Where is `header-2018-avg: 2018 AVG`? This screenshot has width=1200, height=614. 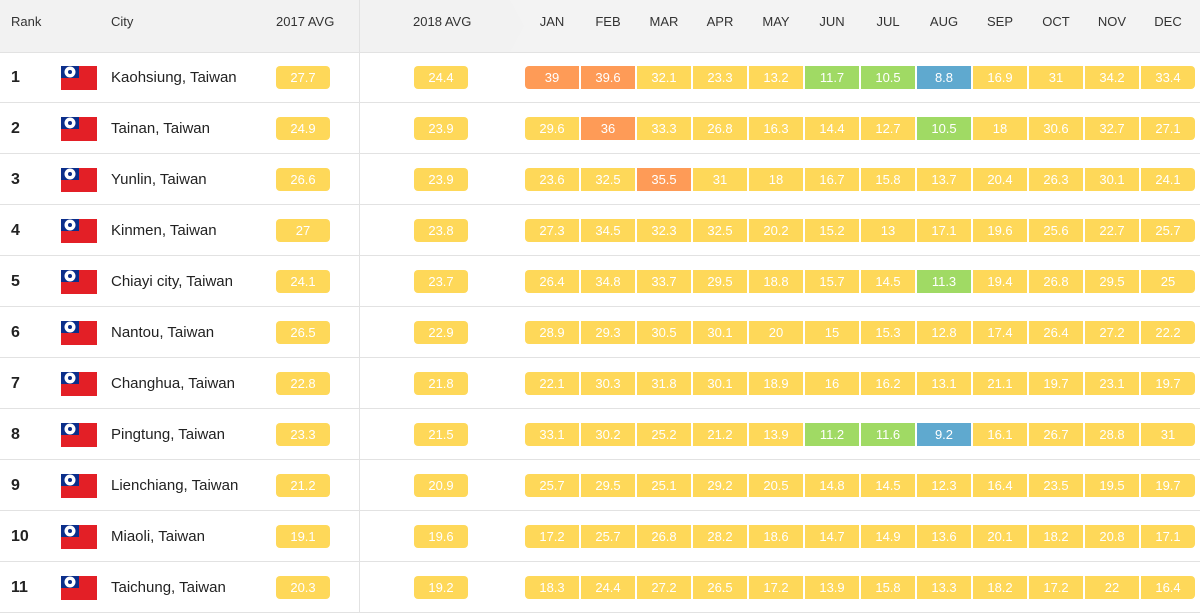
header-2018-avg: 2018 AVG is located at coordinates (442, 21).